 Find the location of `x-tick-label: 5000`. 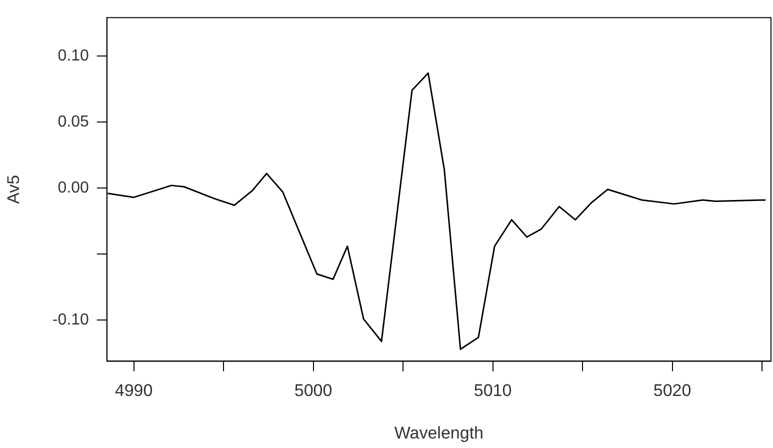

x-tick-label: 5000 is located at coordinates (313, 390).